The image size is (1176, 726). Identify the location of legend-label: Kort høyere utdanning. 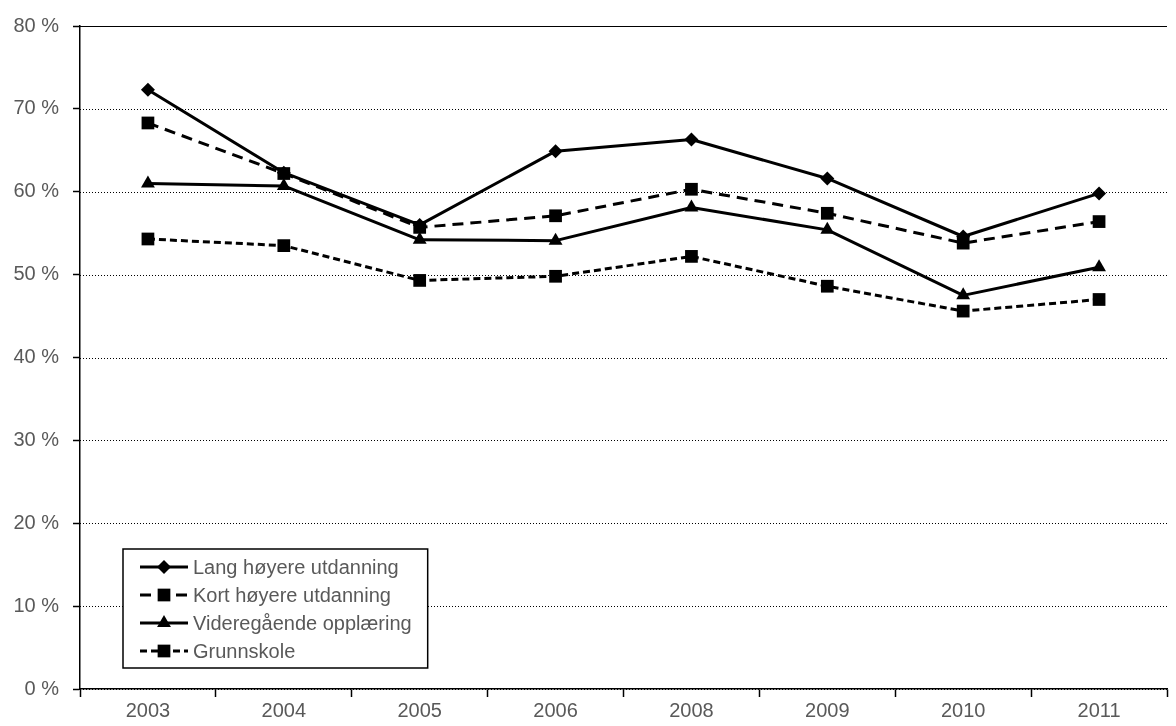
(292, 594).